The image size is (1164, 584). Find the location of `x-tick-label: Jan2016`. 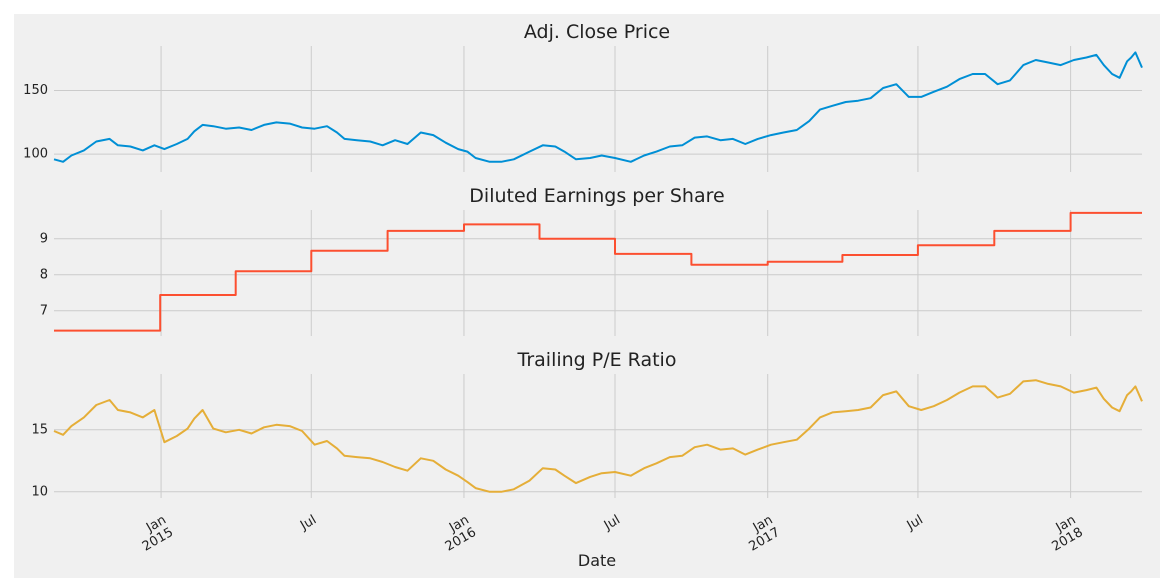

x-tick-label: Jan2016 is located at coordinates (457, 534).